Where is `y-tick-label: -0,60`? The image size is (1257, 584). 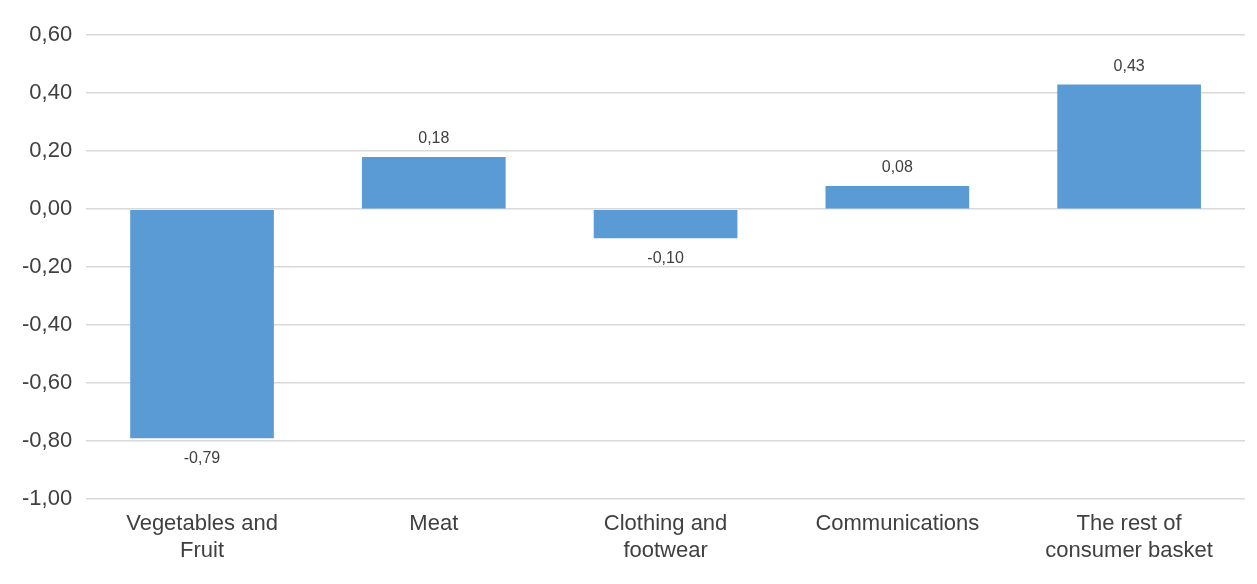 y-tick-label: -0,60 is located at coordinates (47, 382).